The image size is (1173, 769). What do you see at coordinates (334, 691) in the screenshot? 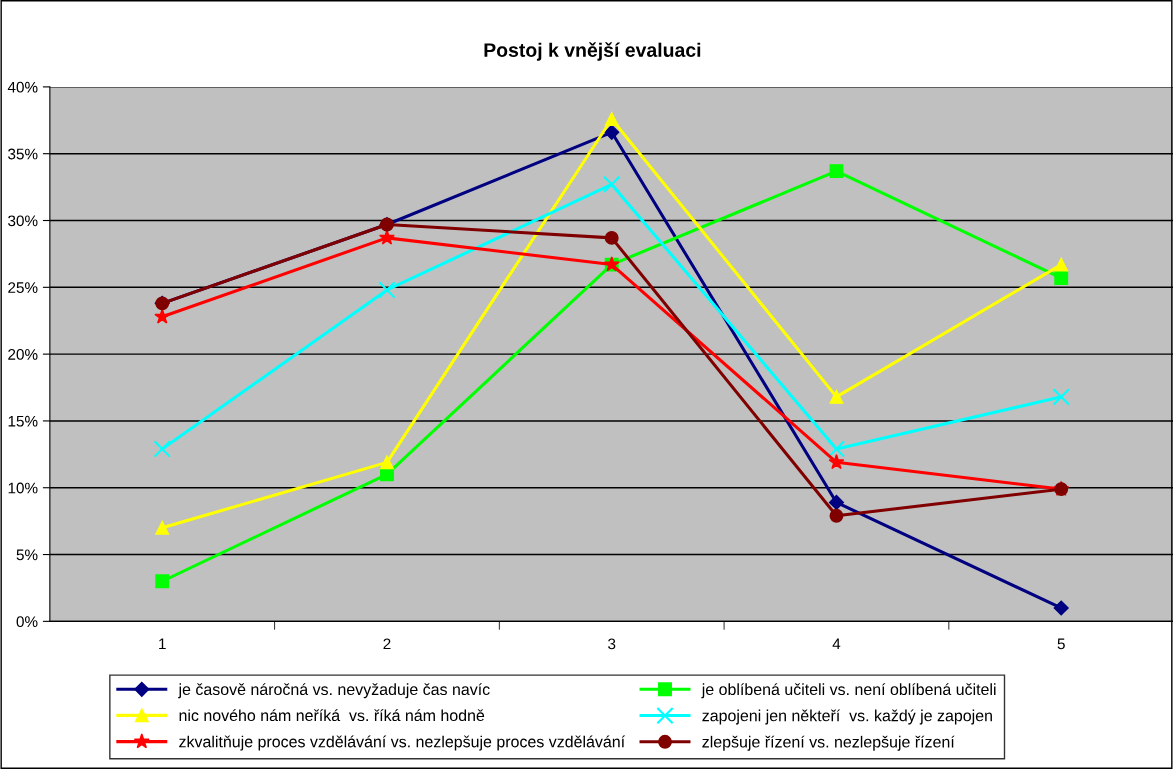
I see `legend-label: je časově náročná vs. nevyžaduje čas navíc` at bounding box center [334, 691].